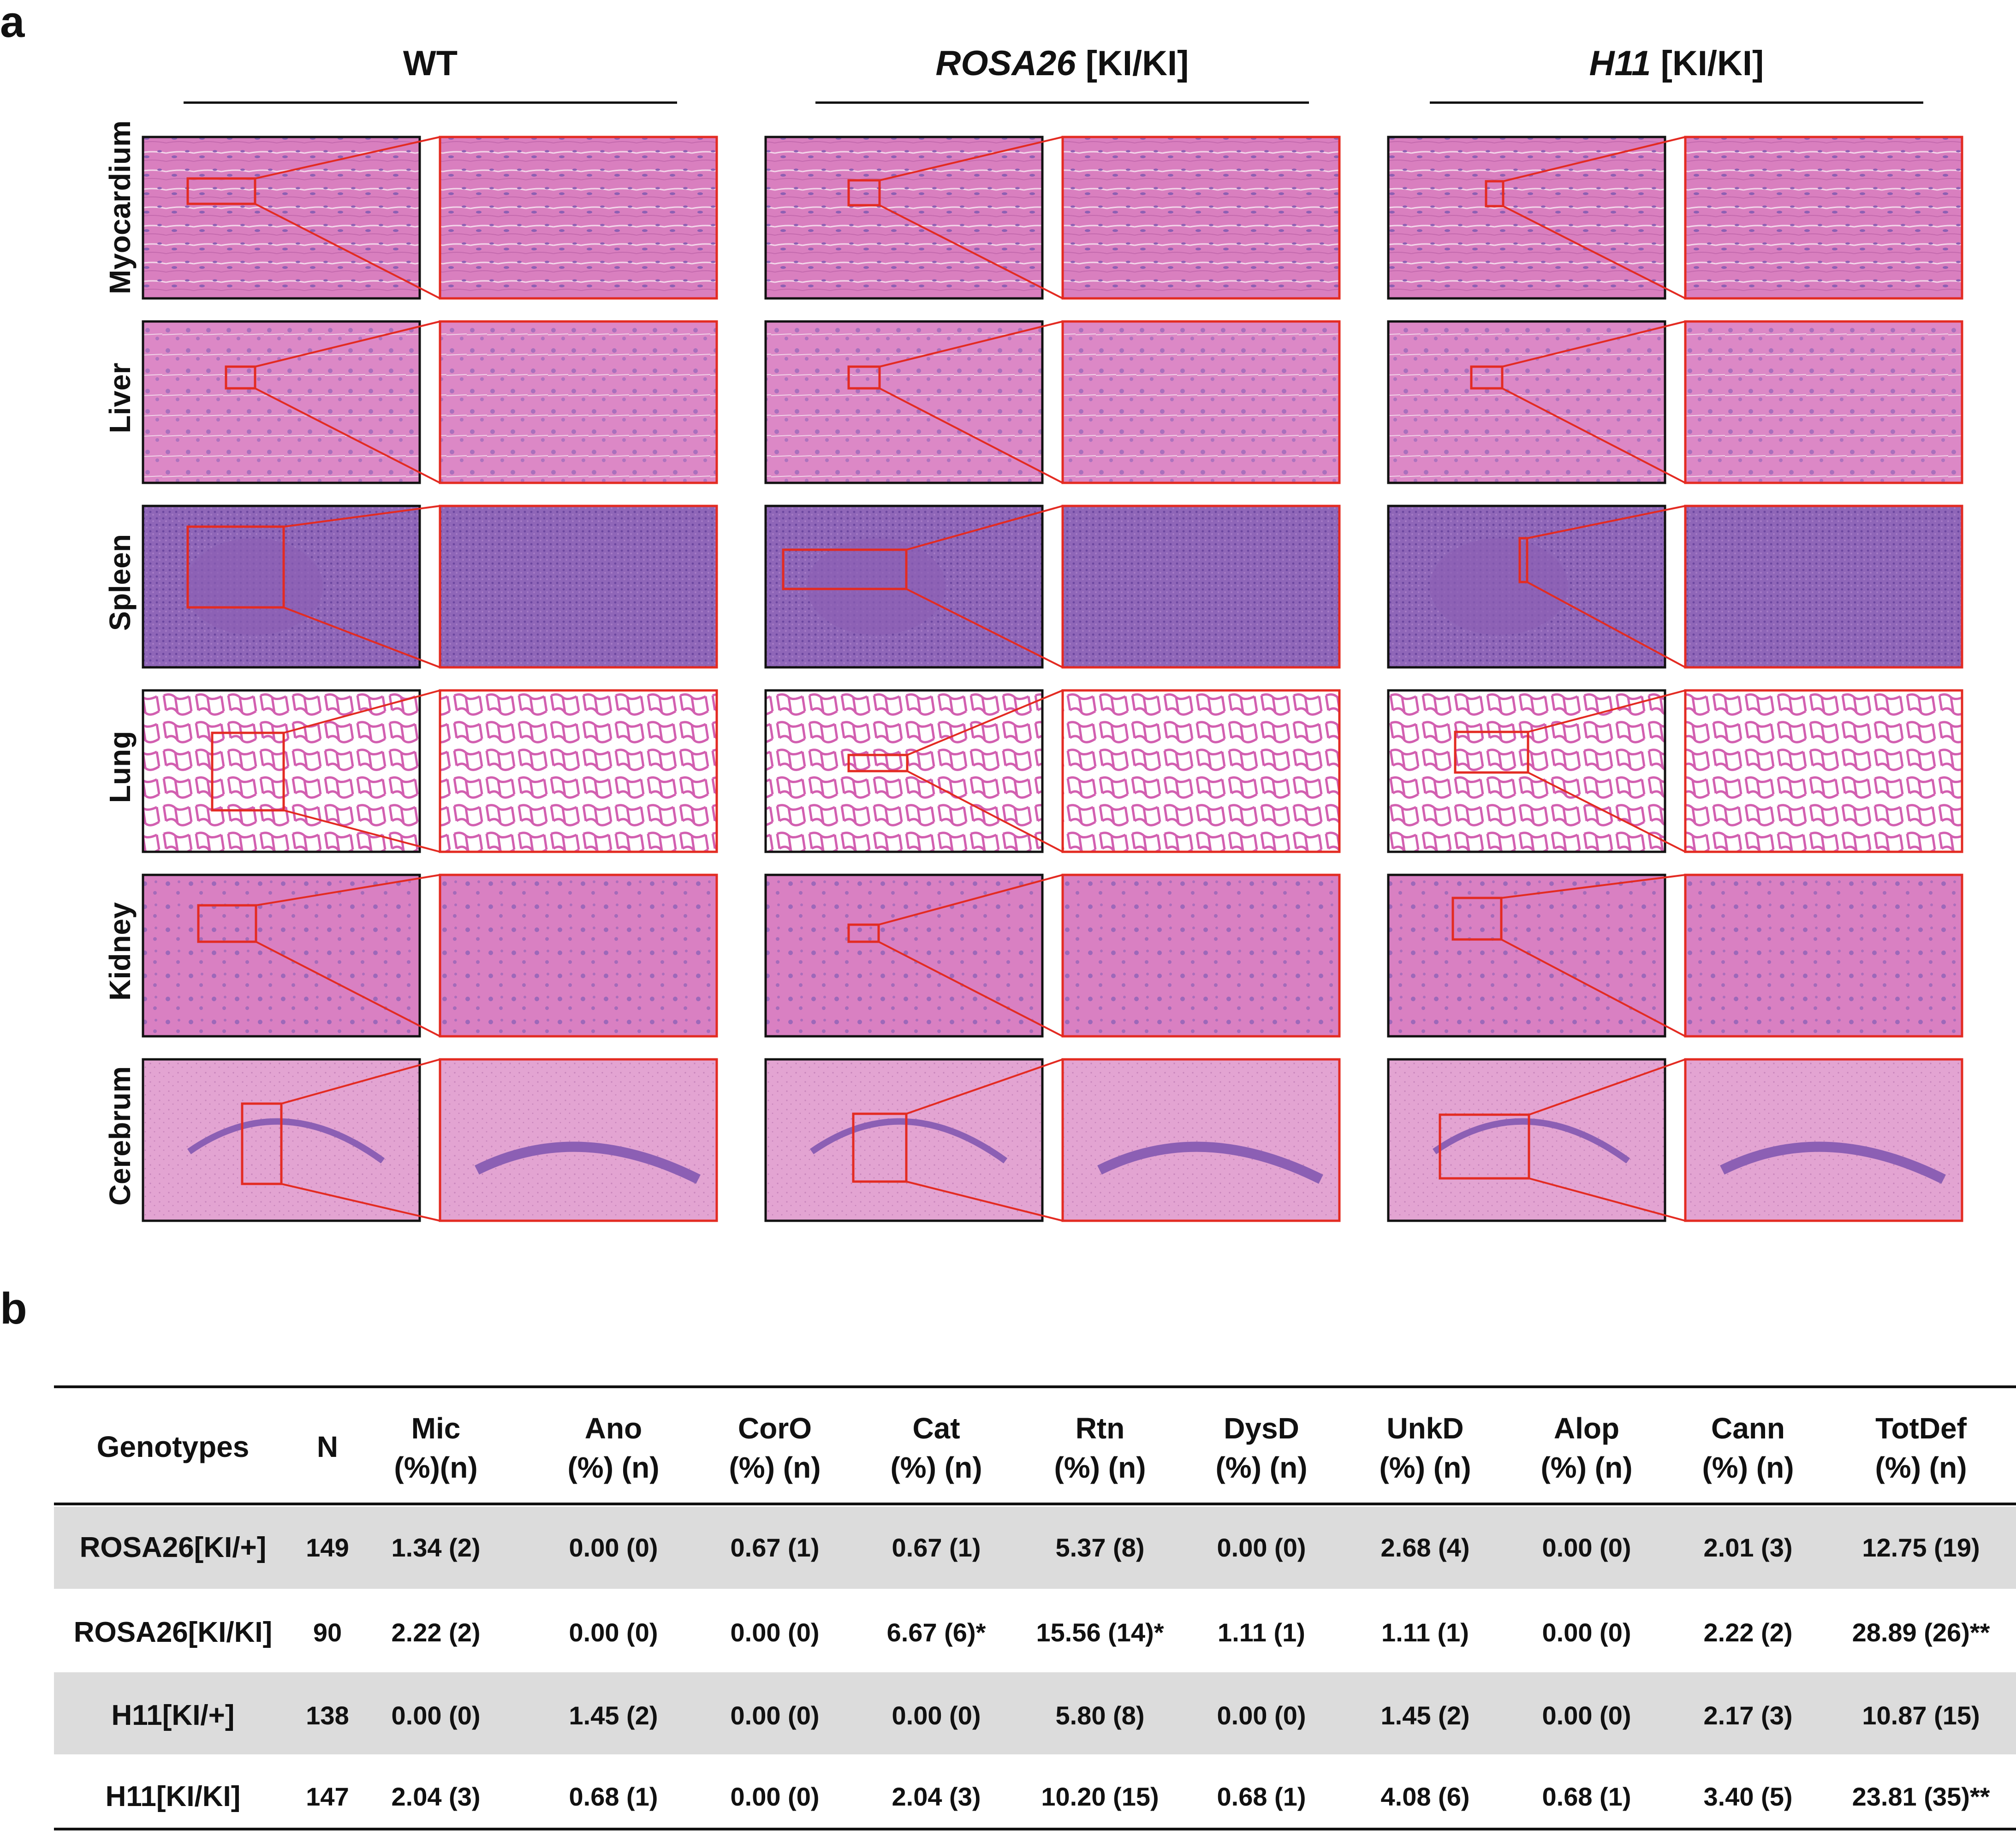  Describe the element at coordinates (1526, 955) in the screenshot. I see `micrograph-kidney` at that location.